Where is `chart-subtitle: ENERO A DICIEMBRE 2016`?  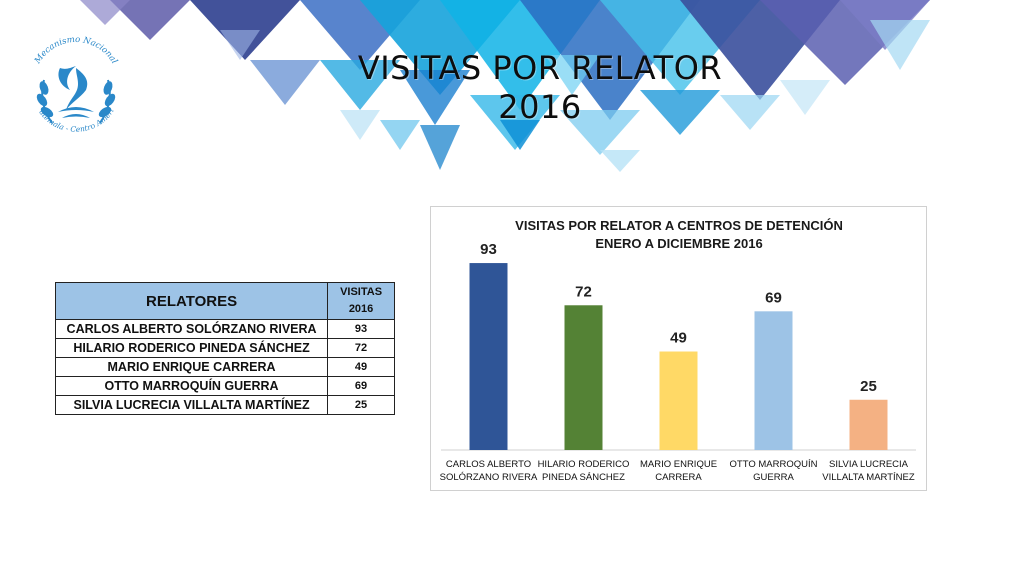
chart-subtitle: ENERO A DICIEMBRE 2016 is located at coordinates (678, 243).